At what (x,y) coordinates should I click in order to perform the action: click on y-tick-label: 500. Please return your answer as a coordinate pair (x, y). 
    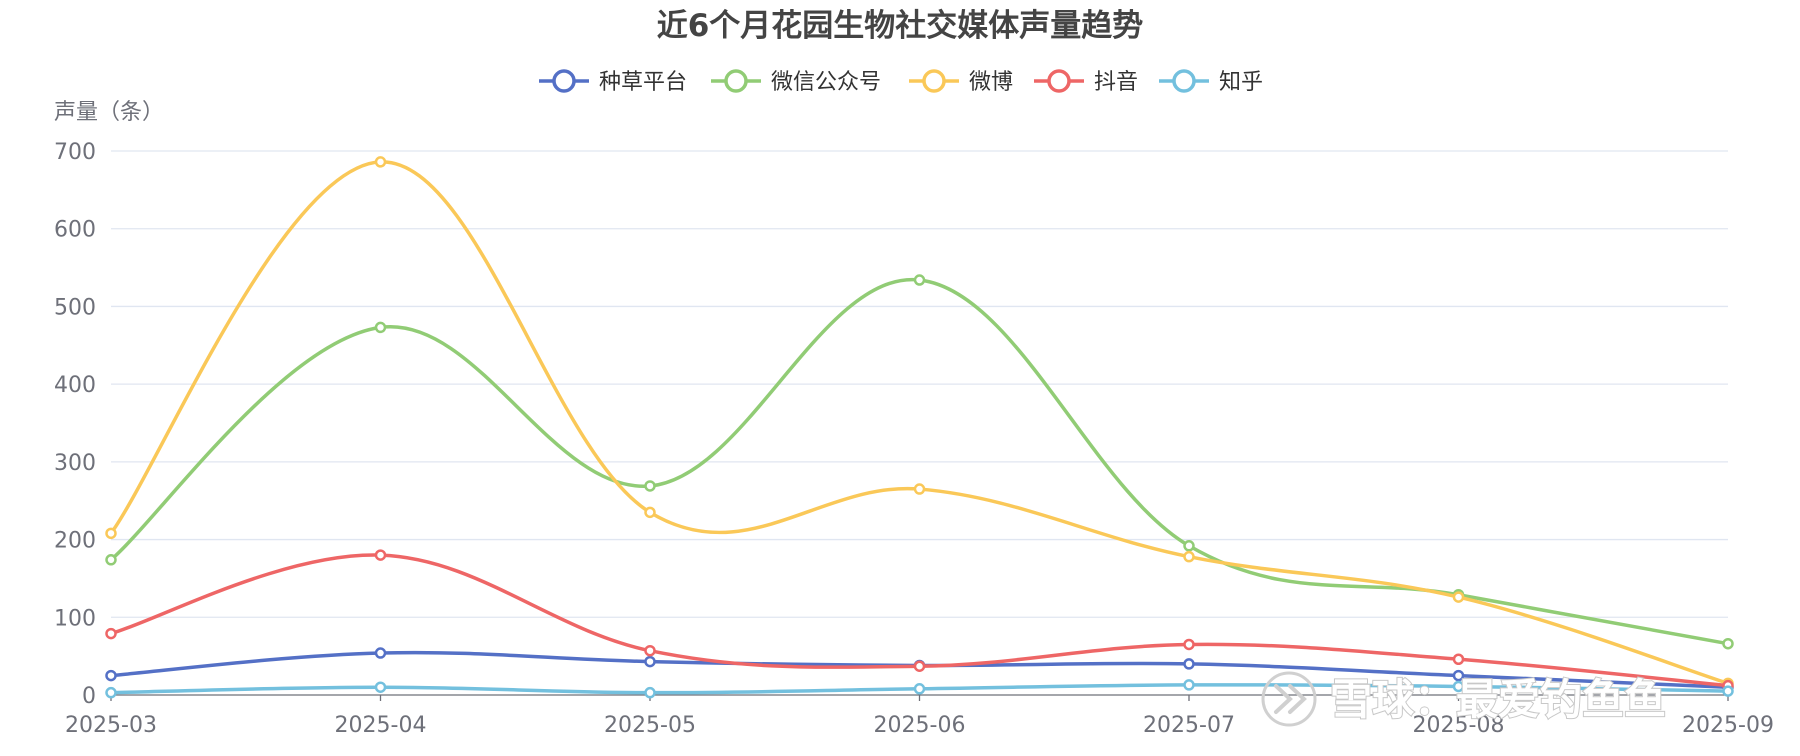
    Looking at the image, I should click on (75, 307).